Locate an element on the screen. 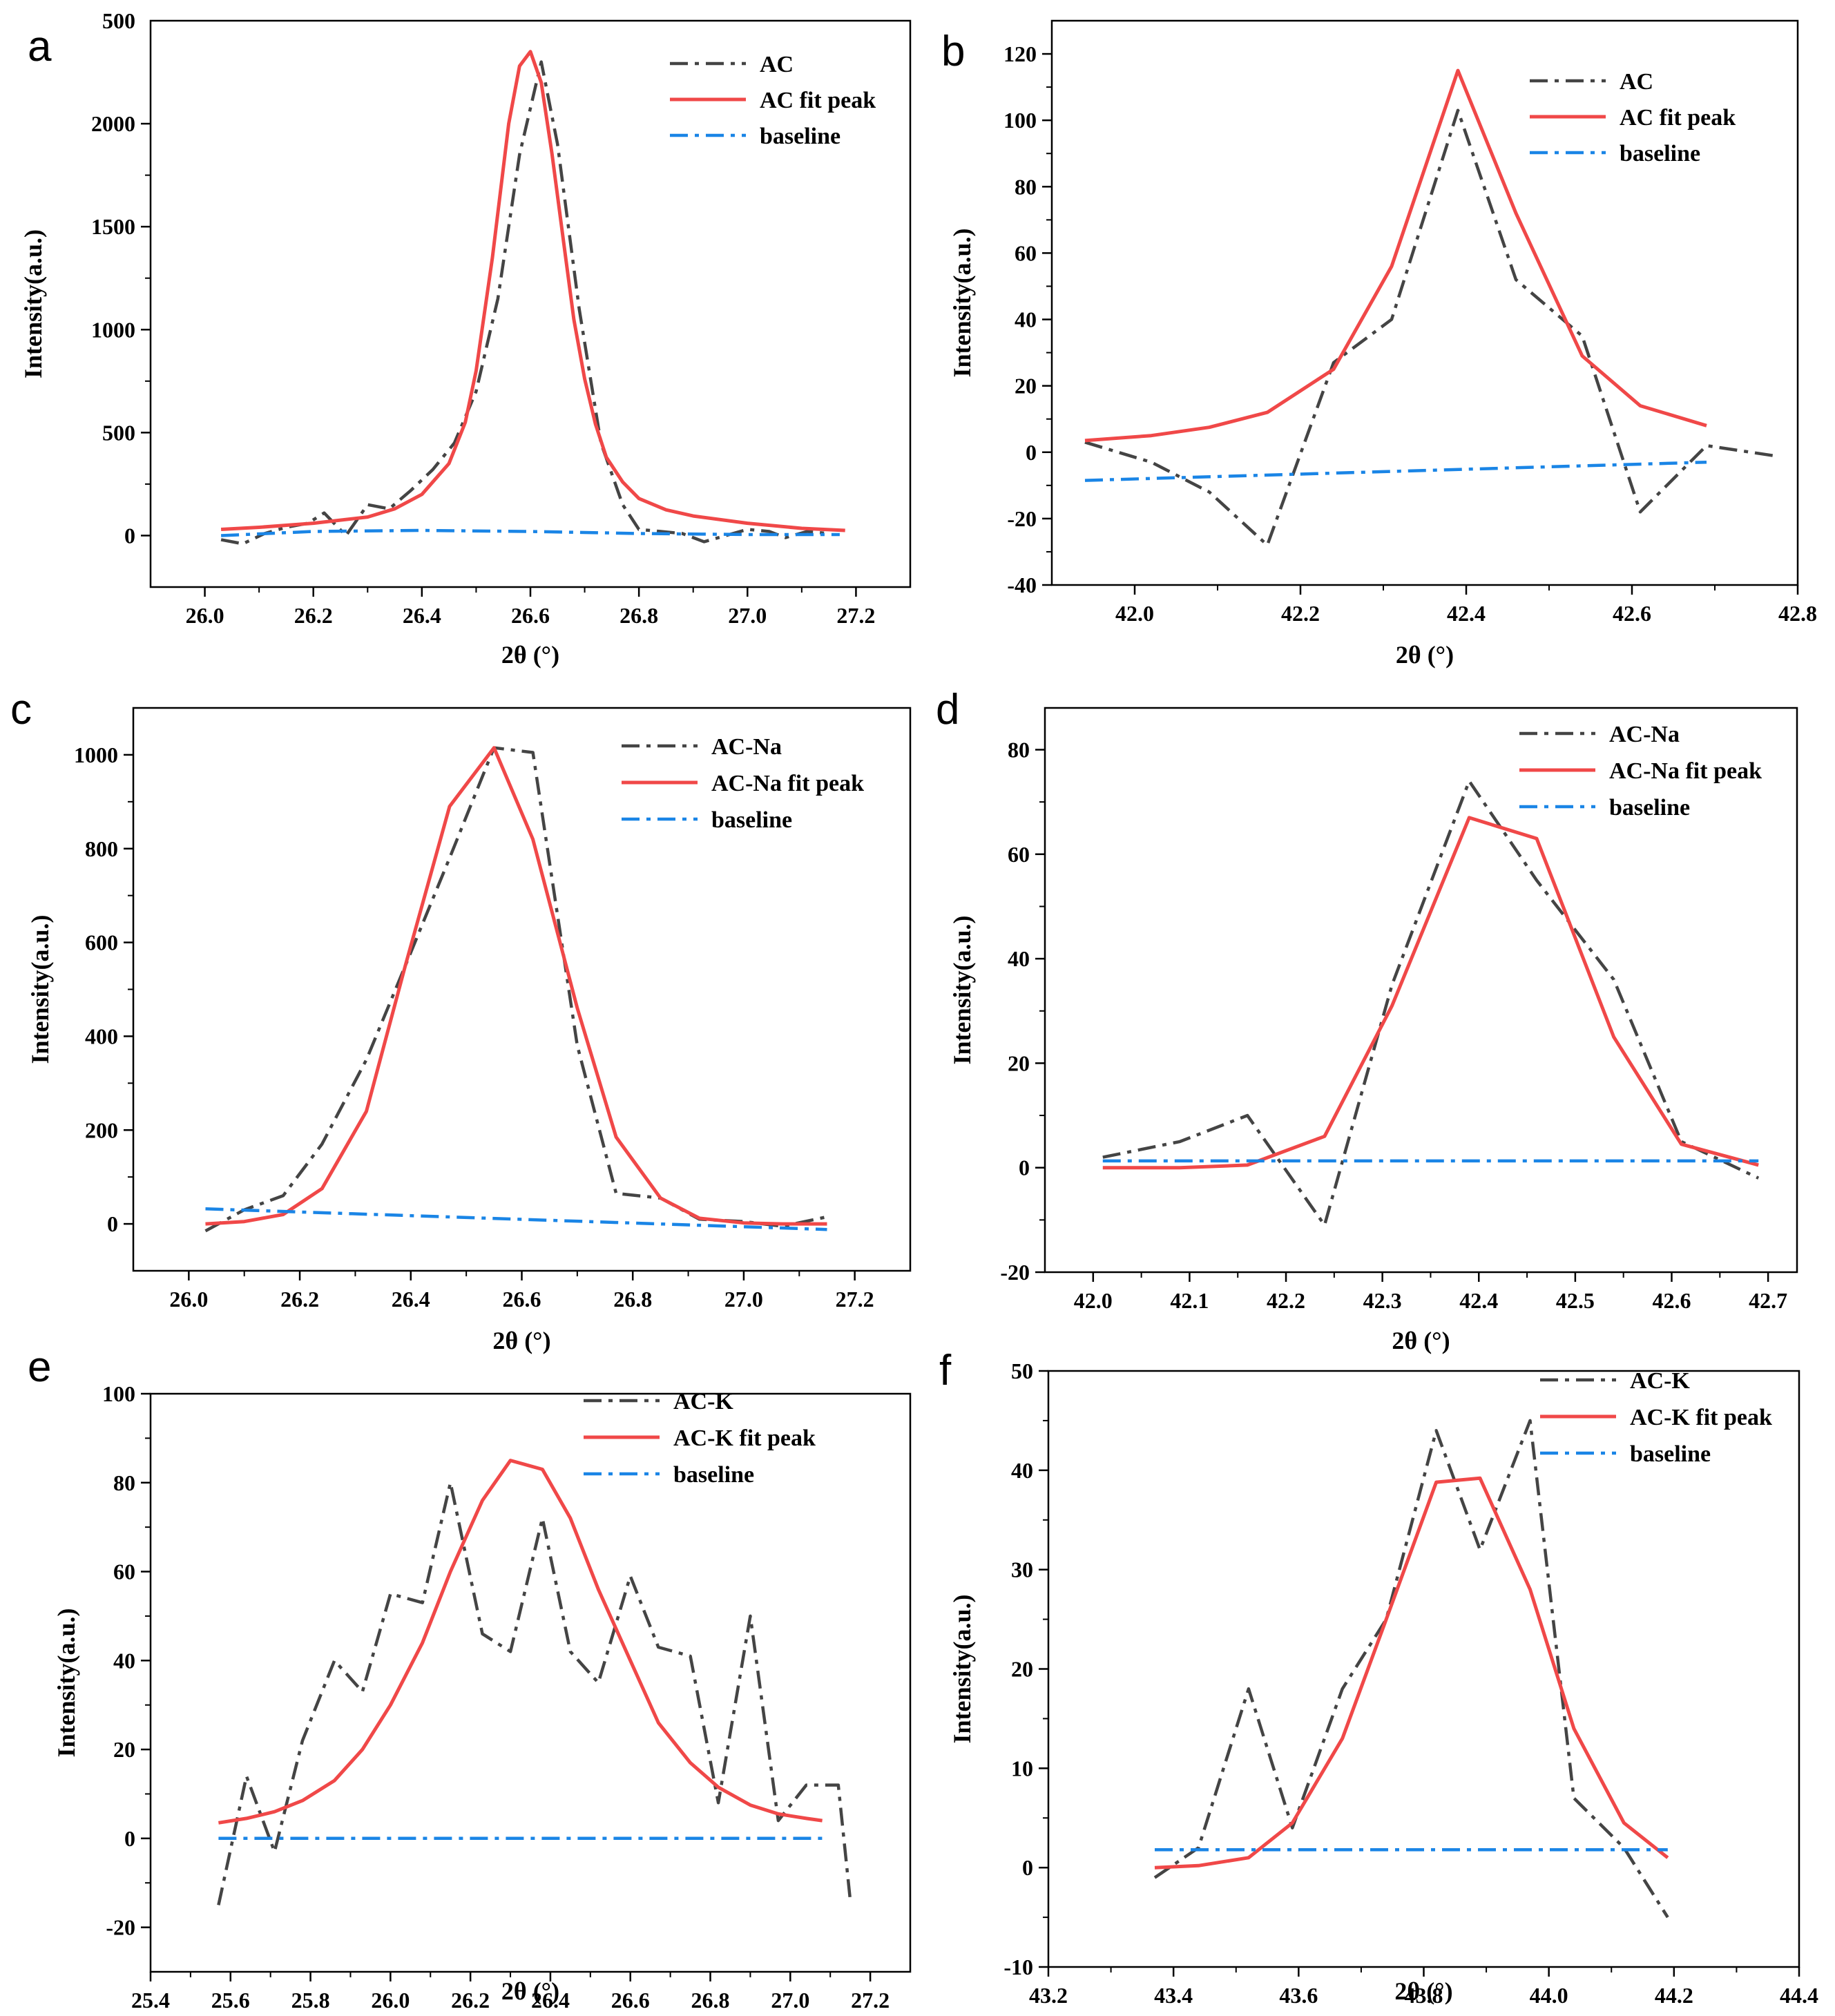 The height and width of the screenshot is (2016, 1835). y-tick-label: 120 is located at coordinates (1020, 54).